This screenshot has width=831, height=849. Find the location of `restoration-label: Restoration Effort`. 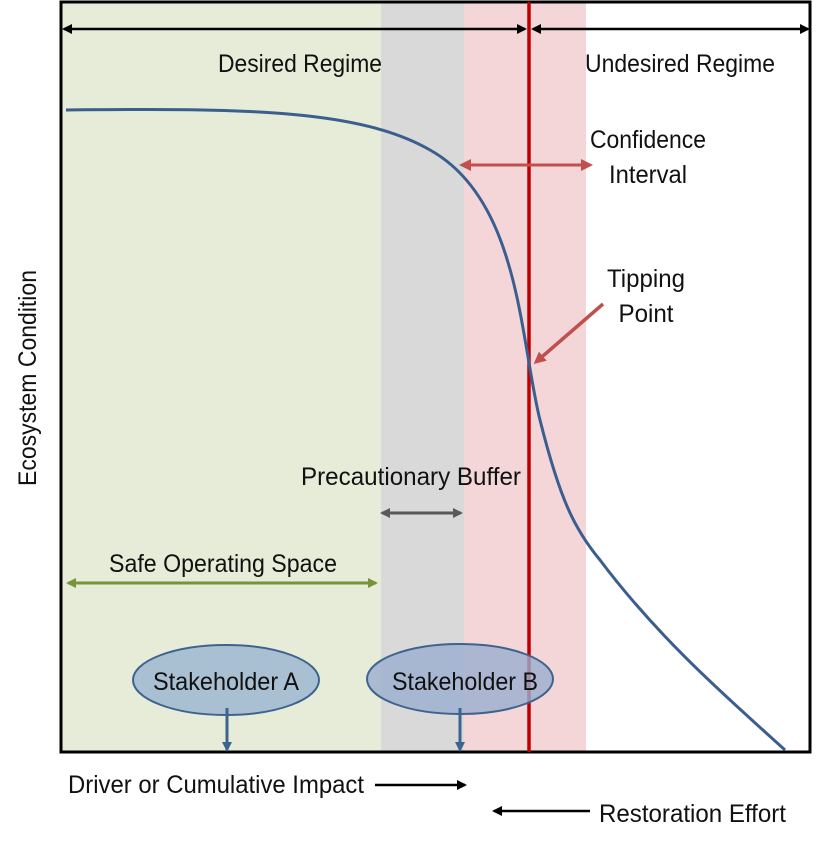

restoration-label: Restoration Effort is located at coordinates (692, 814).